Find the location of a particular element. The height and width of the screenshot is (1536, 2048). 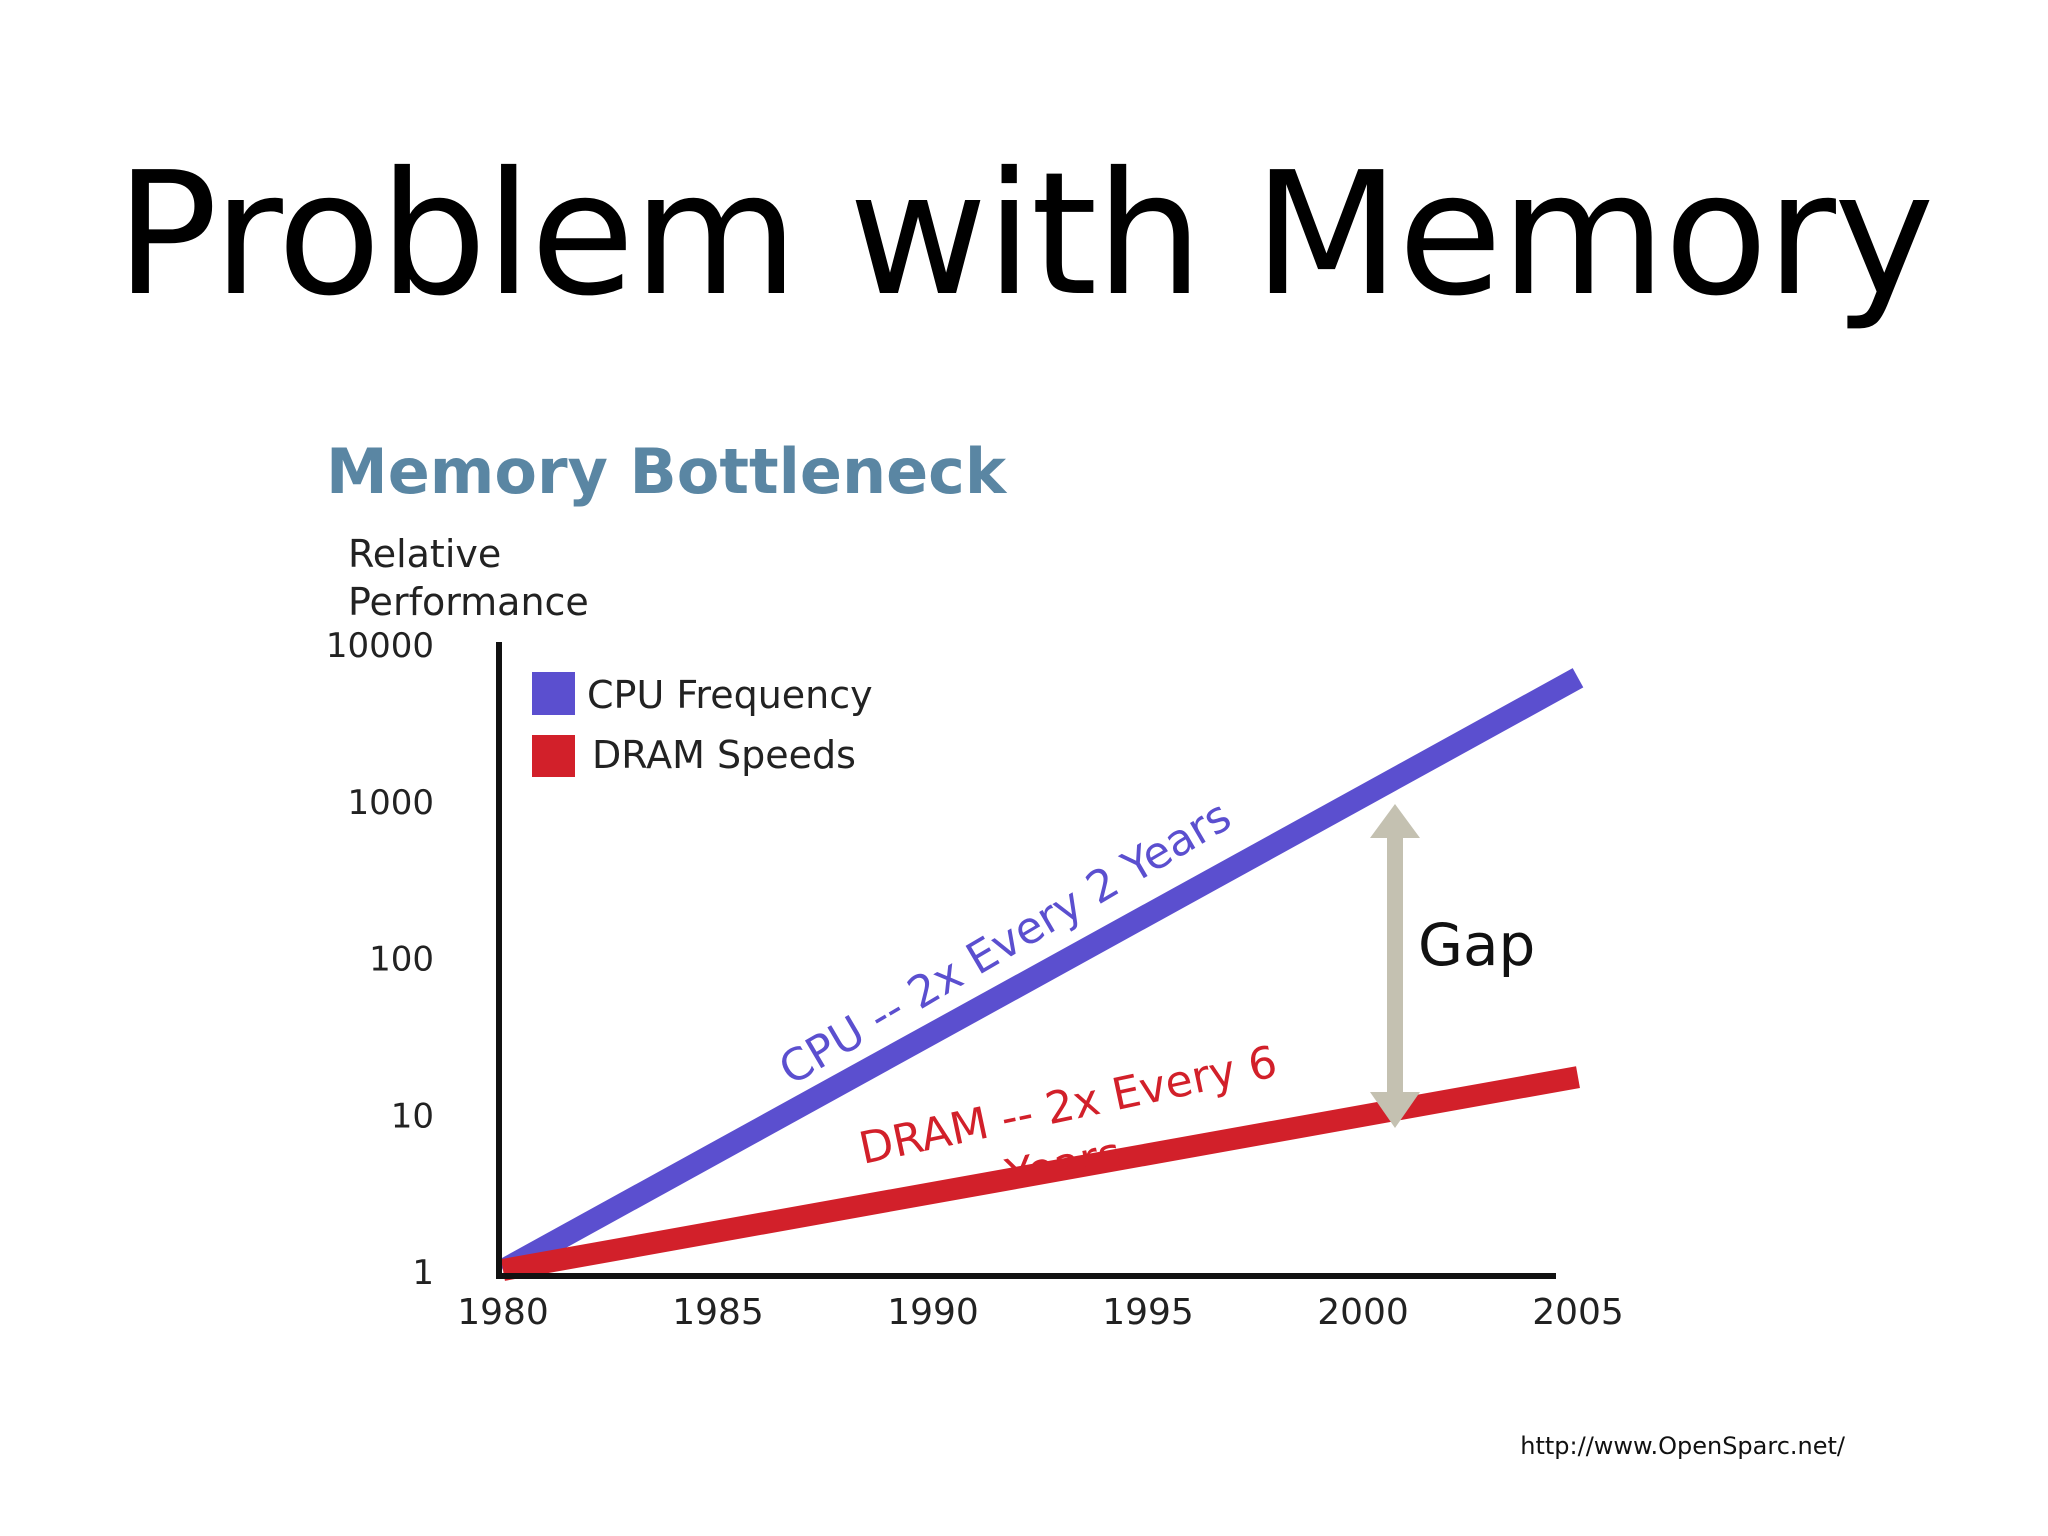

gap-arrow is located at coordinates (1395, 966).